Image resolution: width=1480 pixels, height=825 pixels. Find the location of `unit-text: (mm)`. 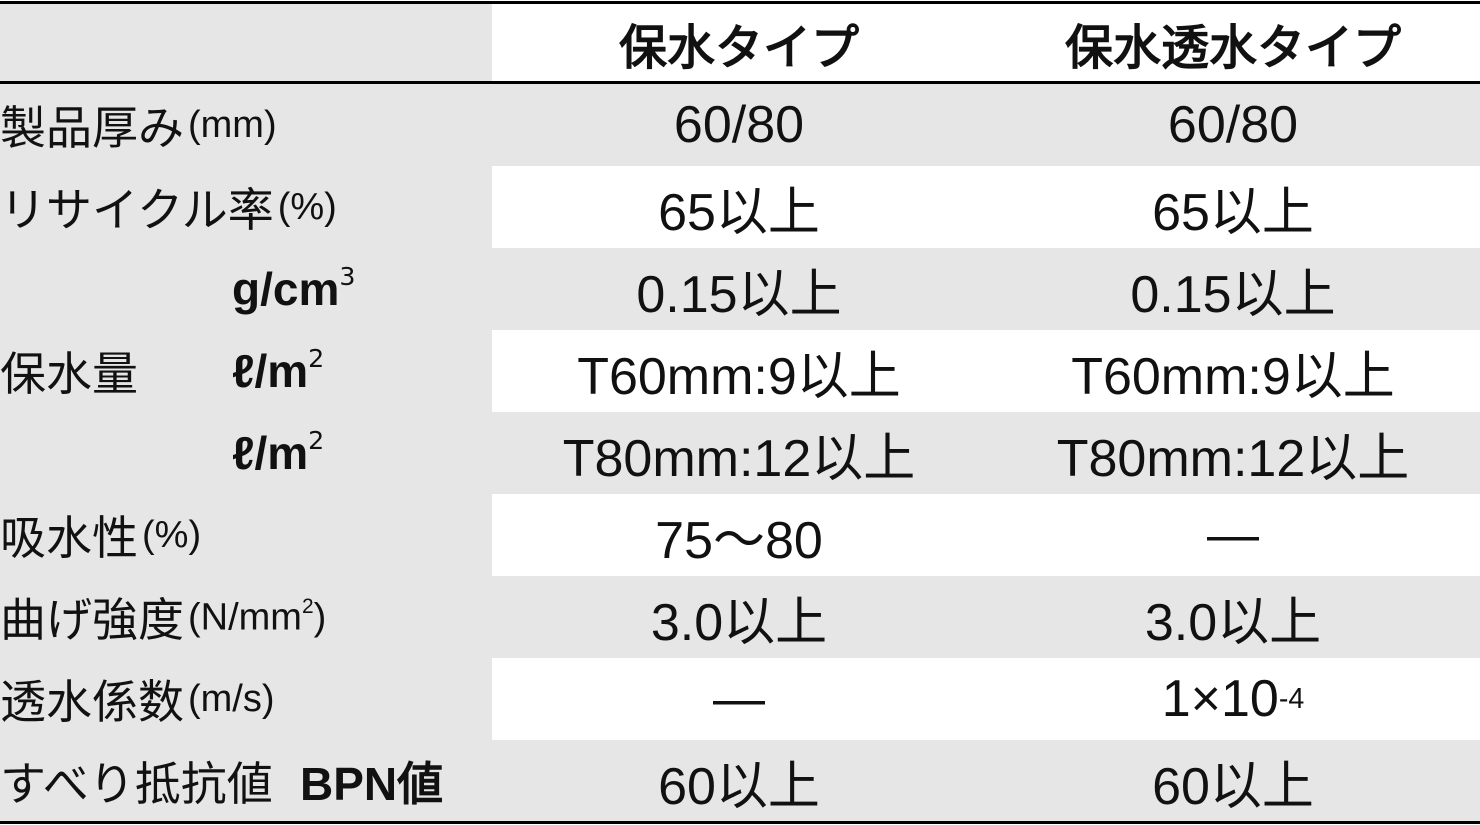

unit-text: (mm) is located at coordinates (232, 124).